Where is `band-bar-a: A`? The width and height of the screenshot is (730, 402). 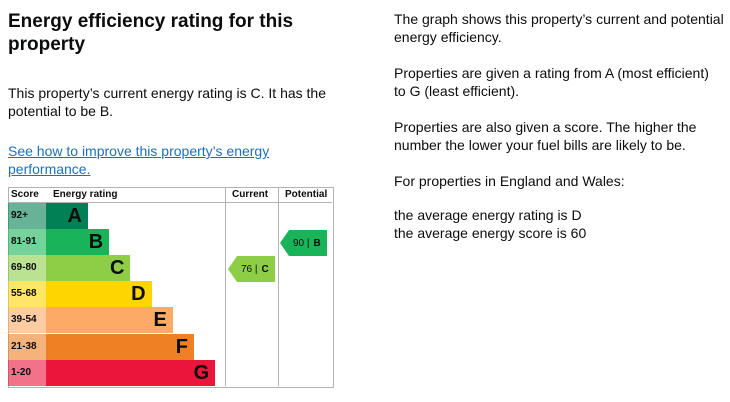
band-bar-a: A is located at coordinates (67, 216).